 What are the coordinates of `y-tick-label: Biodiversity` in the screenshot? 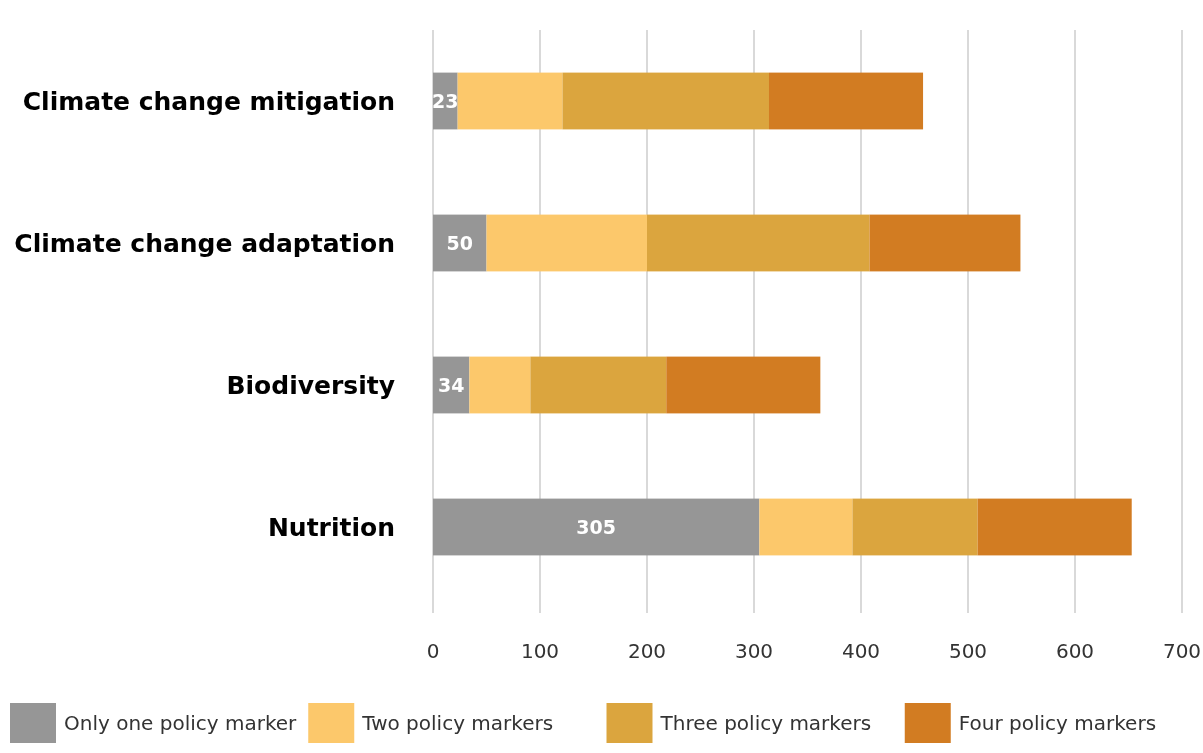 It's located at (310, 385).